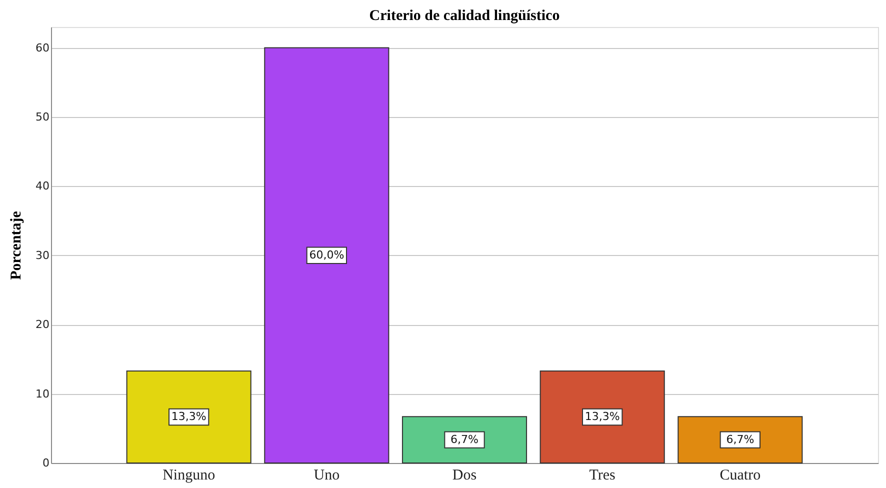 Image resolution: width=886 pixels, height=488 pixels. Describe the element at coordinates (43, 255) in the screenshot. I see `y-tick-label: 30` at that location.